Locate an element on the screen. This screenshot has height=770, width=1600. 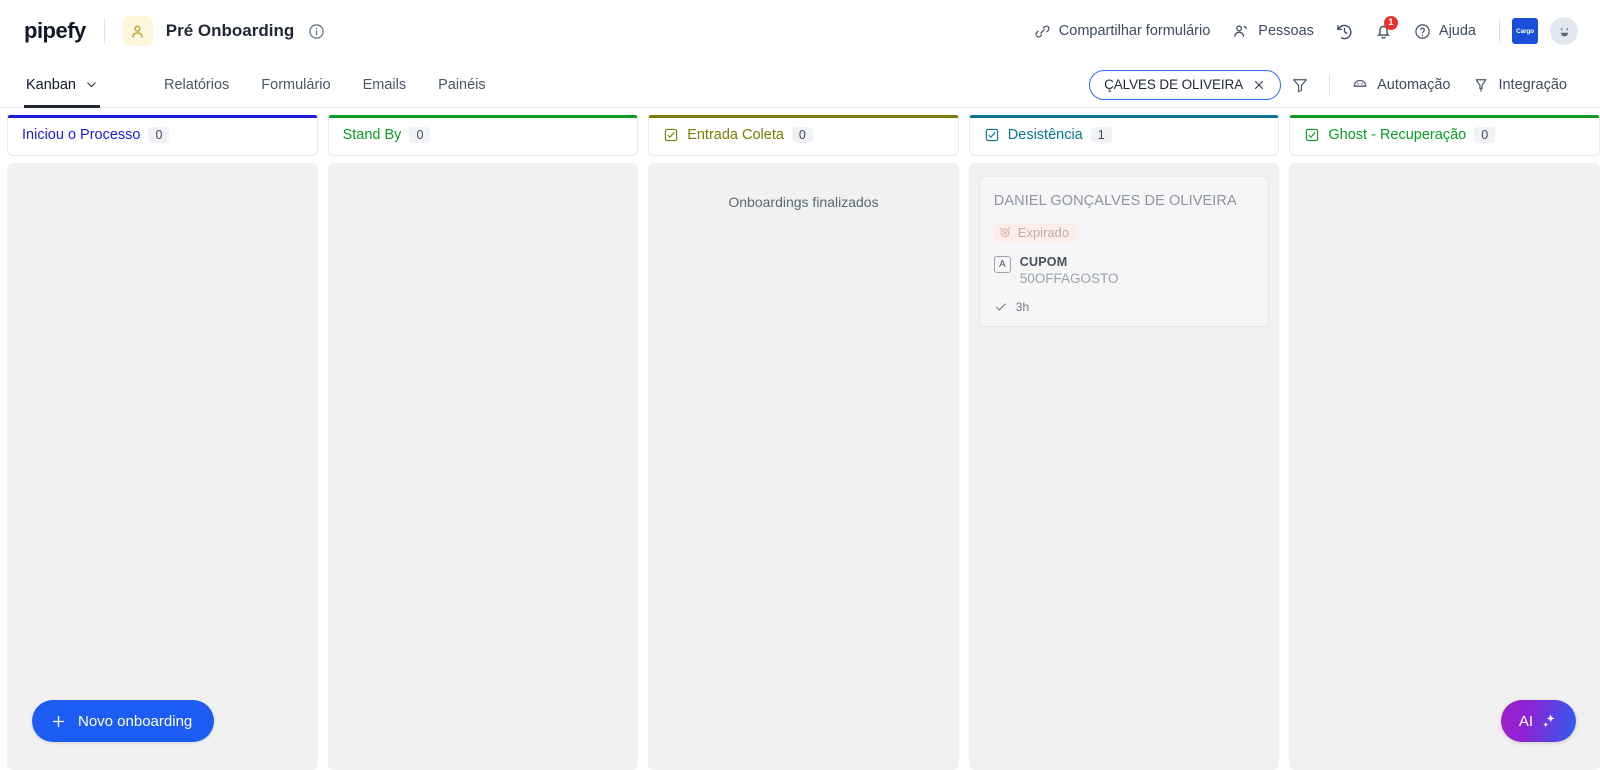
chevron-down-icon is located at coordinates (91, 85).